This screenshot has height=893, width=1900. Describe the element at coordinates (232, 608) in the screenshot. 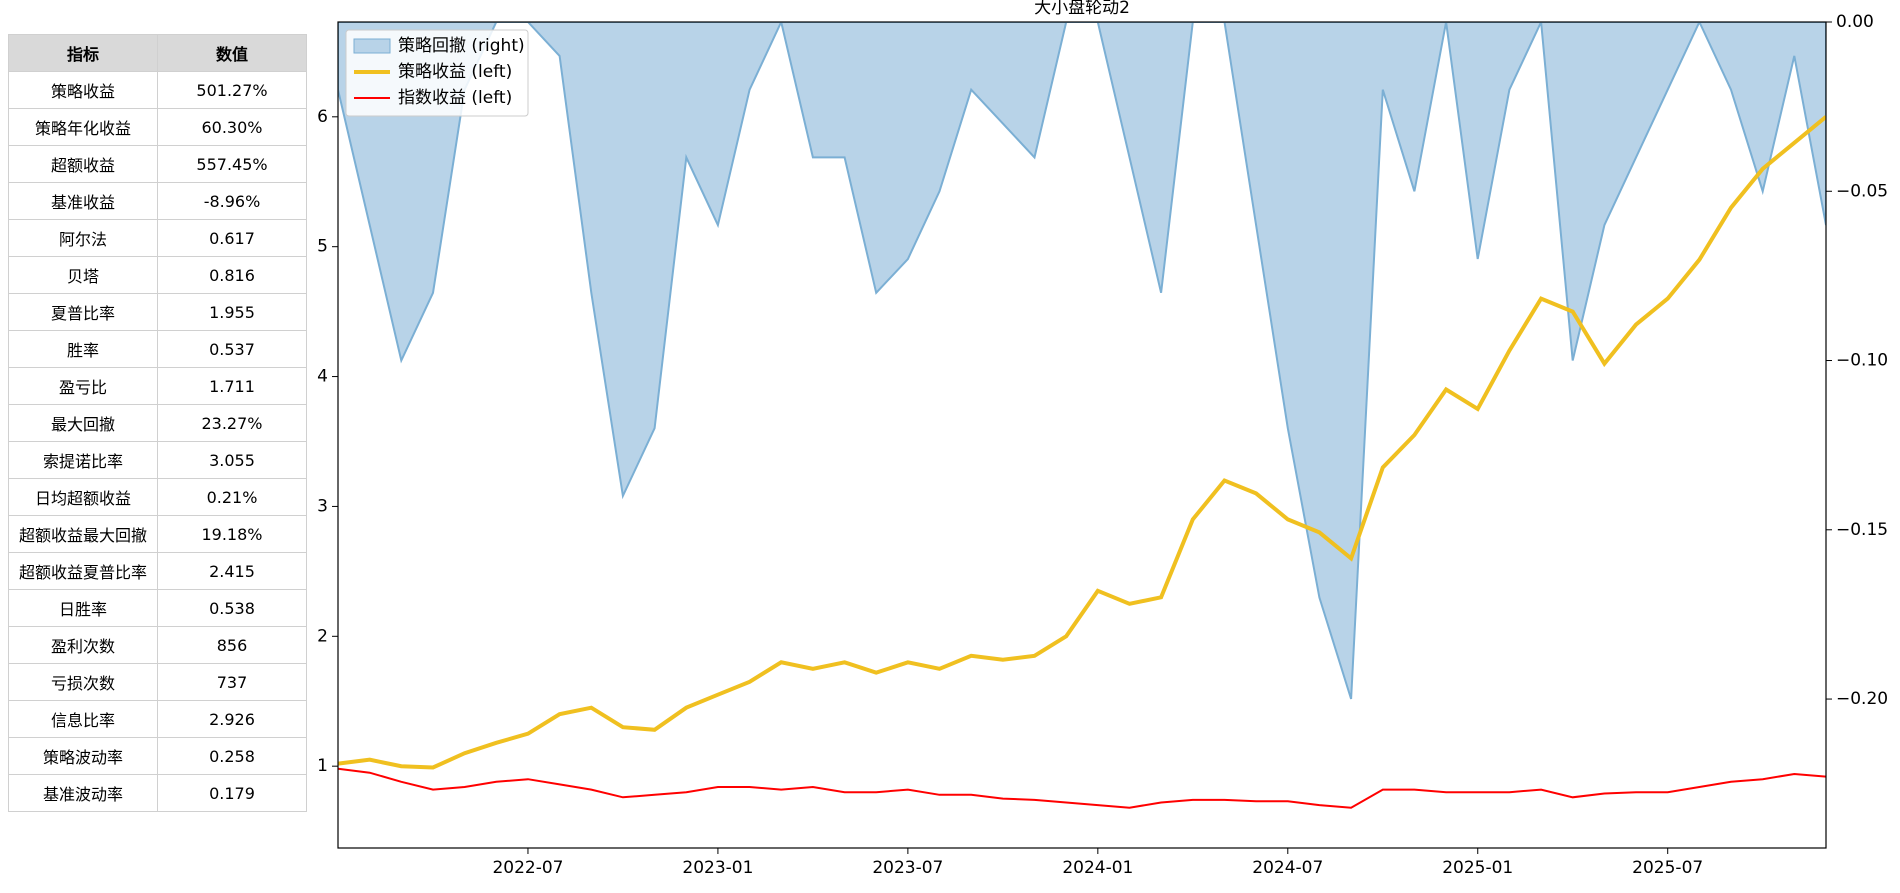

I see `table-cell: 0.538` at that location.